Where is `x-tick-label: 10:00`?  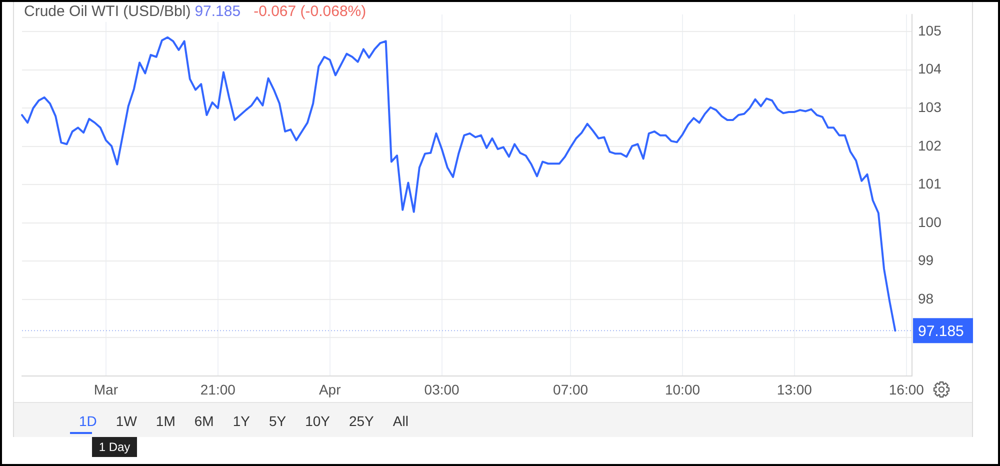
x-tick-label: 10:00 is located at coordinates (682, 389).